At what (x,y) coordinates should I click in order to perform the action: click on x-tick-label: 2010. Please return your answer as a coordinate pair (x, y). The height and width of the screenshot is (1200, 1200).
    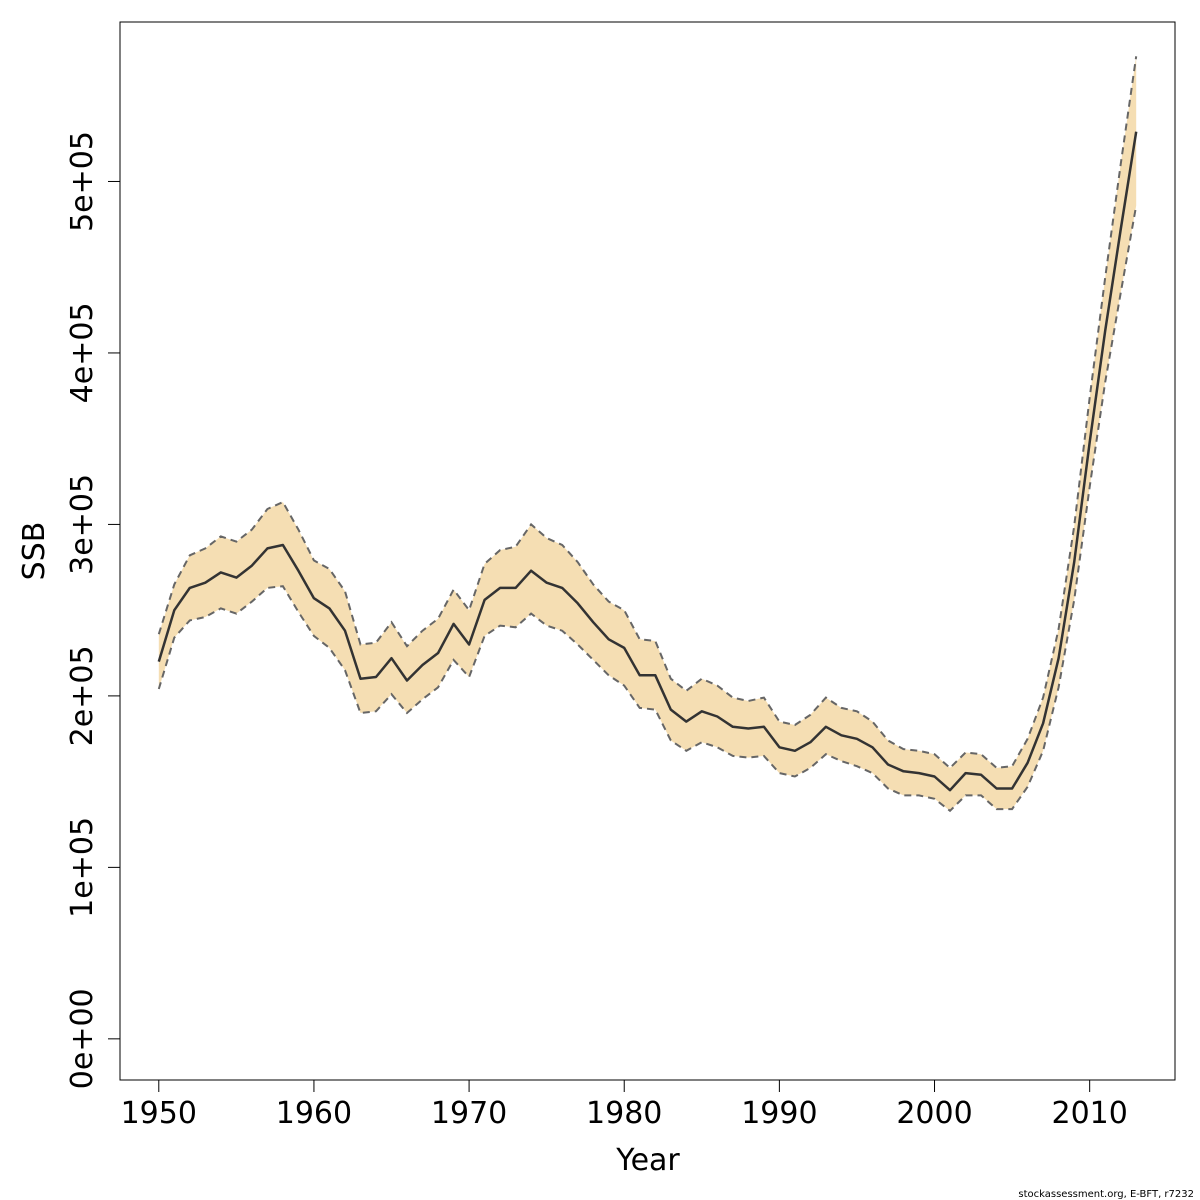
    Looking at the image, I should click on (1089, 1113).